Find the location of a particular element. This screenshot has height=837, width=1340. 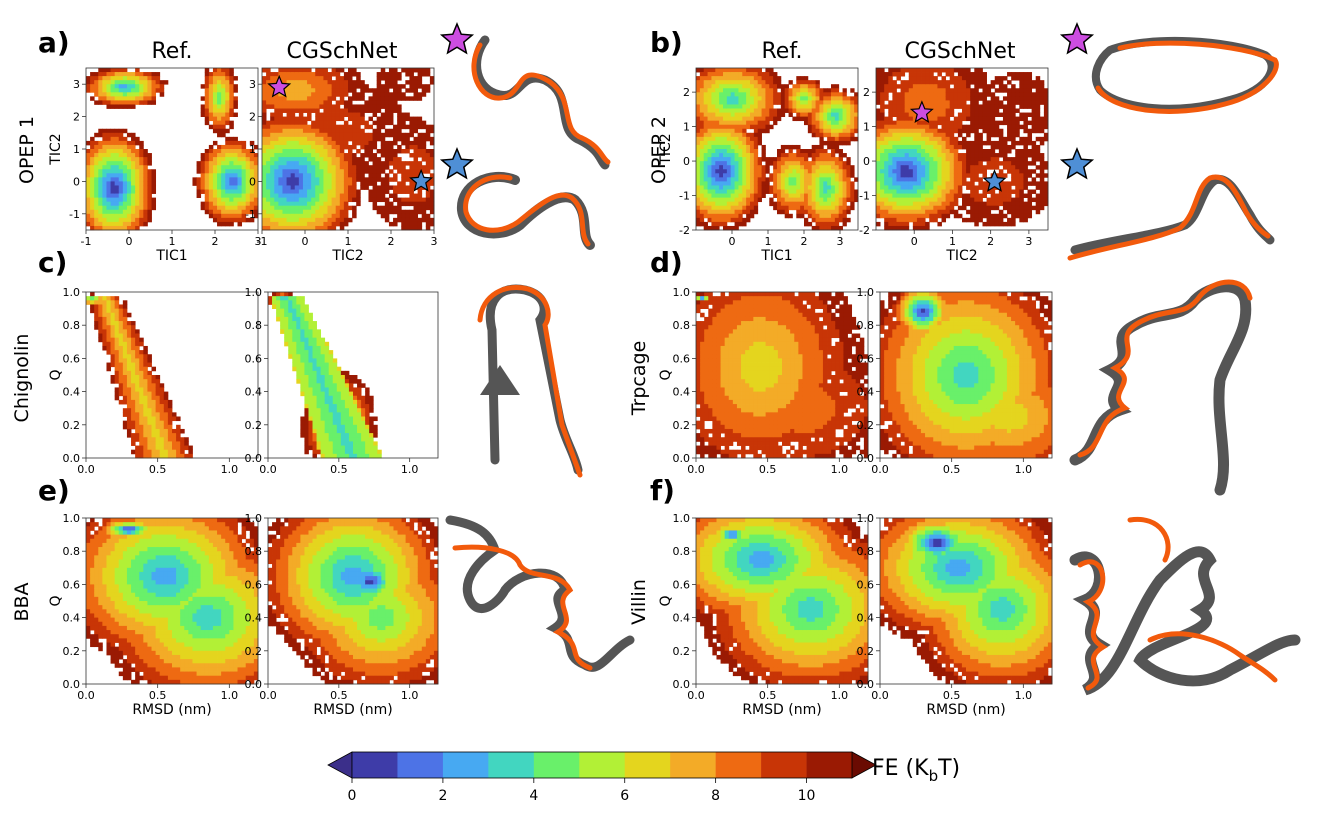

y-tick-label: -2 is located at coordinates (684, 230).